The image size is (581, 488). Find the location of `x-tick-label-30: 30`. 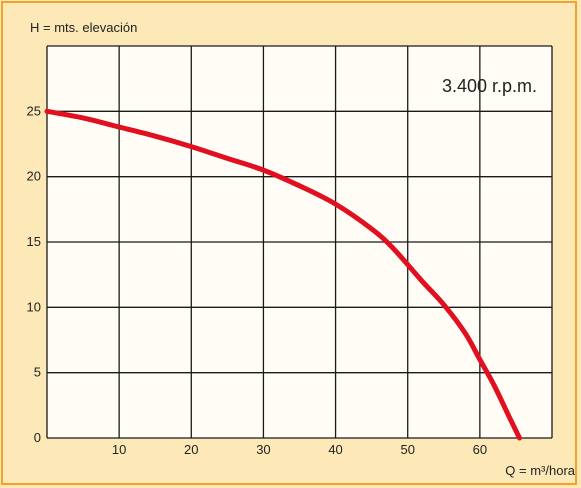

x-tick-label-30: 30 is located at coordinates (263, 449).